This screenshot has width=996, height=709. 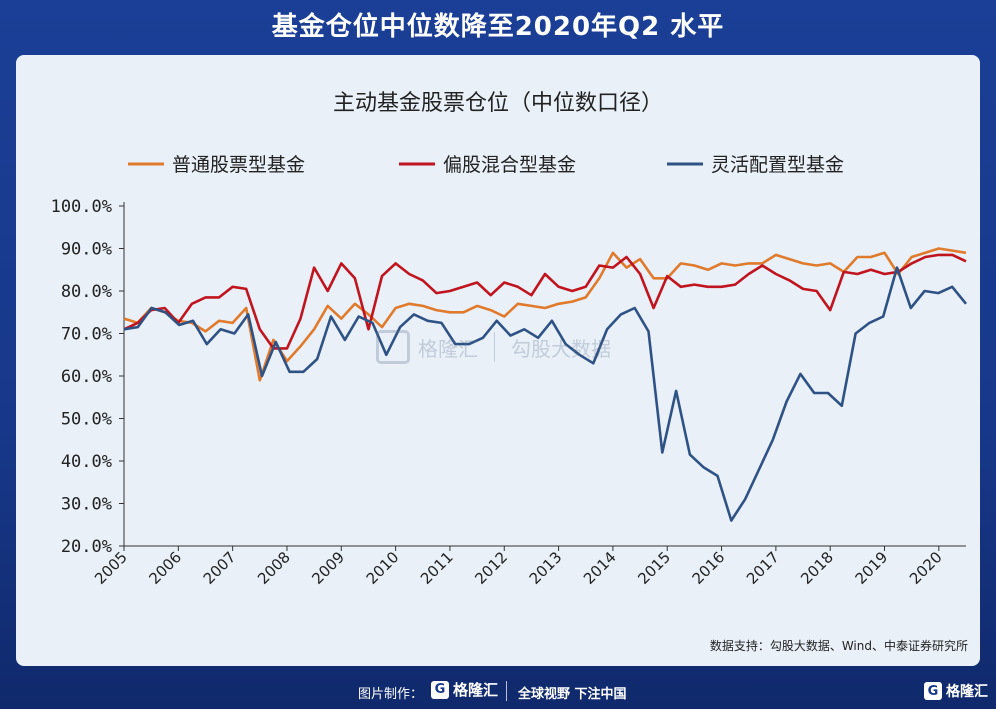 I want to click on x-tick-label: 2009, so click(x=328, y=568).